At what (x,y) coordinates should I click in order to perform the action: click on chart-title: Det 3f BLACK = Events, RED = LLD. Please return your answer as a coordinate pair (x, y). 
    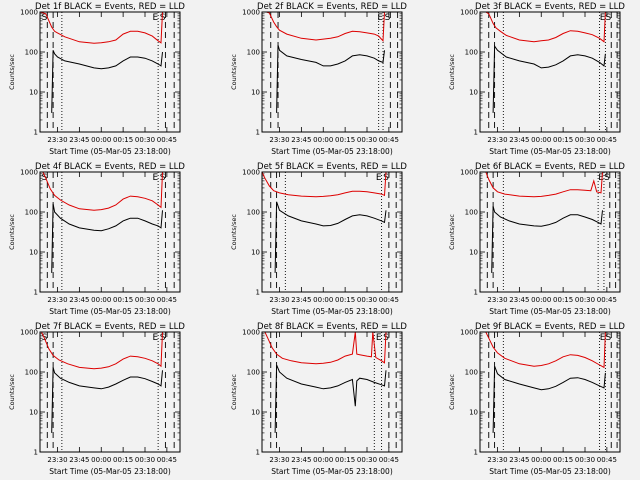
    Looking at the image, I should click on (550, 7).